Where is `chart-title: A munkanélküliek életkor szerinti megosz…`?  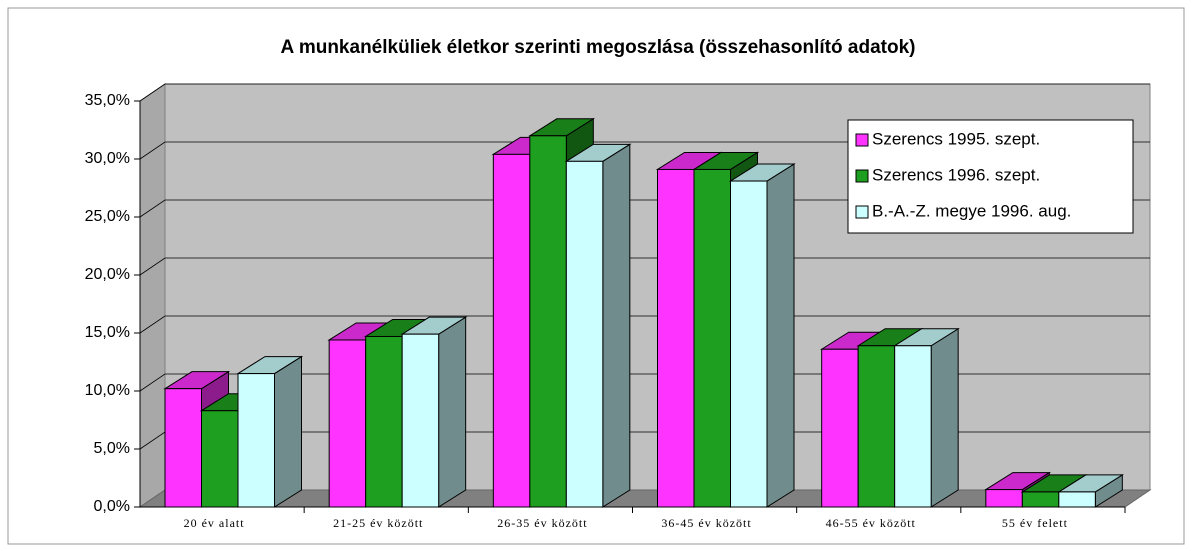
chart-title: A munkanélküliek életkor szerinti megosz… is located at coordinates (598, 47).